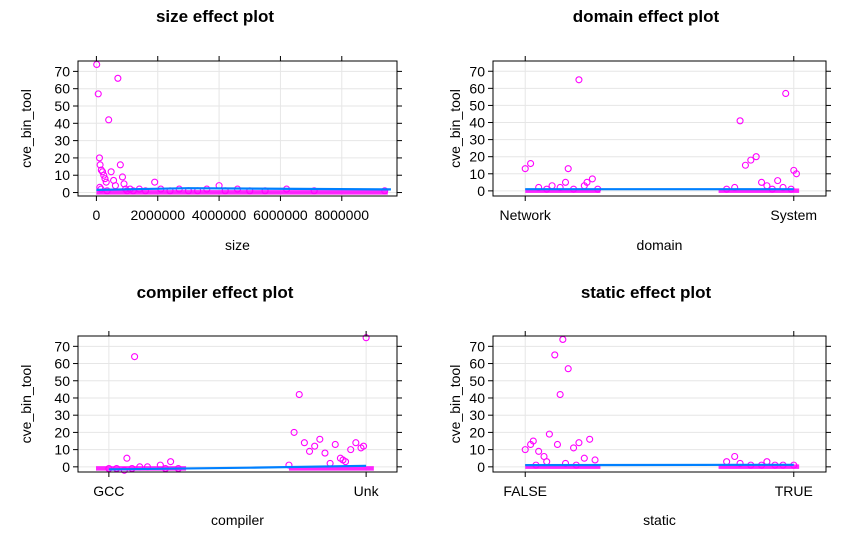  Describe the element at coordinates (660, 245) in the screenshot. I see `x-axis-label: domain` at that location.